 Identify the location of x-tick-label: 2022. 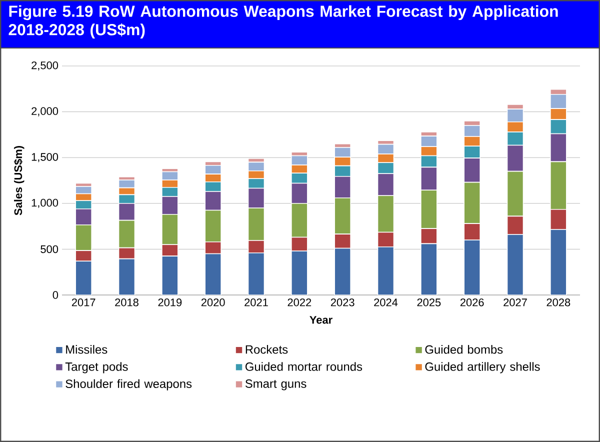
(300, 302).